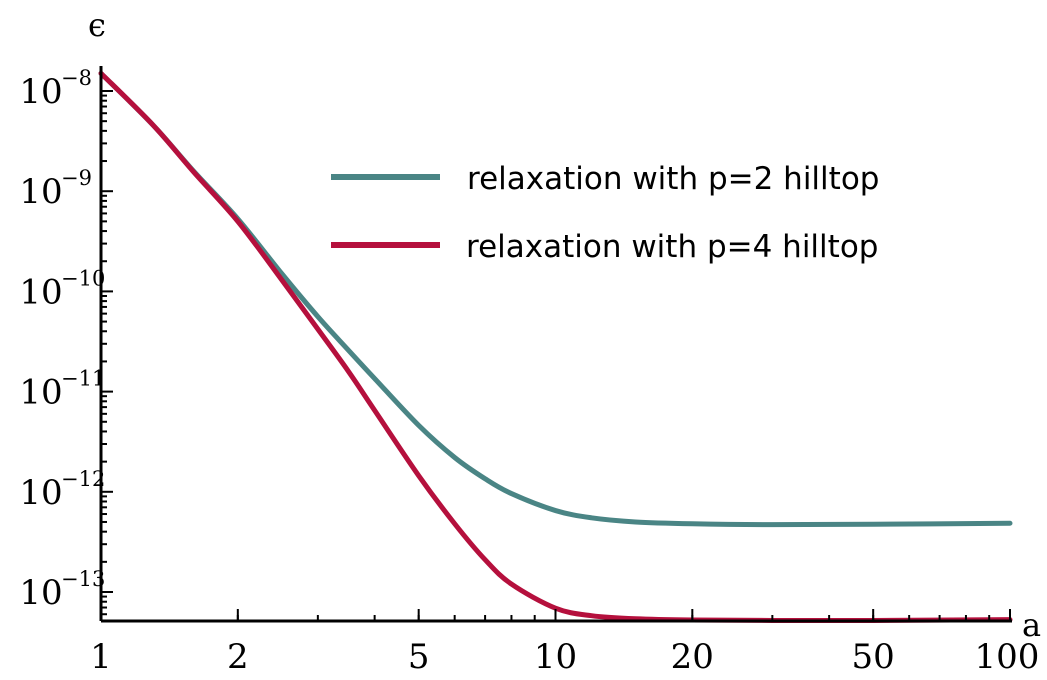 The height and width of the screenshot is (680, 1047). What do you see at coordinates (873, 657) in the screenshot?
I see `x-tick-label: 50` at bounding box center [873, 657].